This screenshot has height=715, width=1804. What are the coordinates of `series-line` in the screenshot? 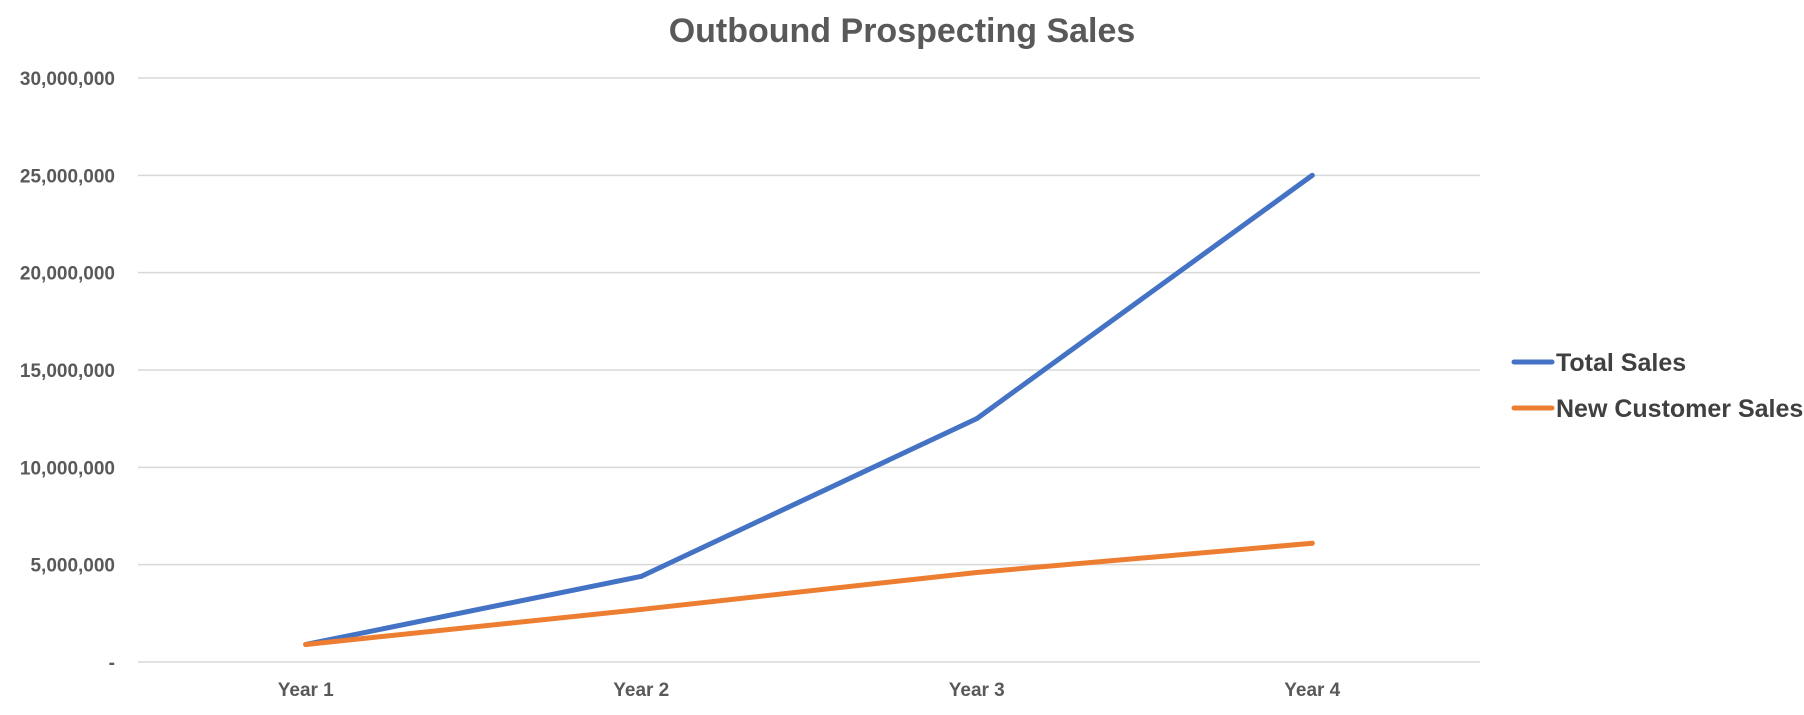 It's located at (809, 593).